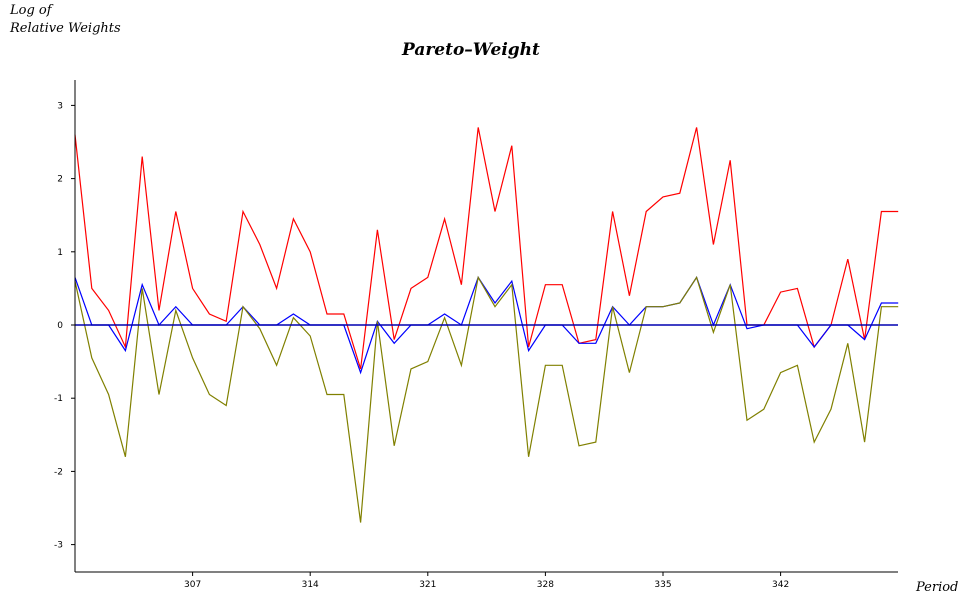 This screenshot has width=969, height=595. What do you see at coordinates (60, 106) in the screenshot?
I see `y-tick-label: 3` at bounding box center [60, 106].